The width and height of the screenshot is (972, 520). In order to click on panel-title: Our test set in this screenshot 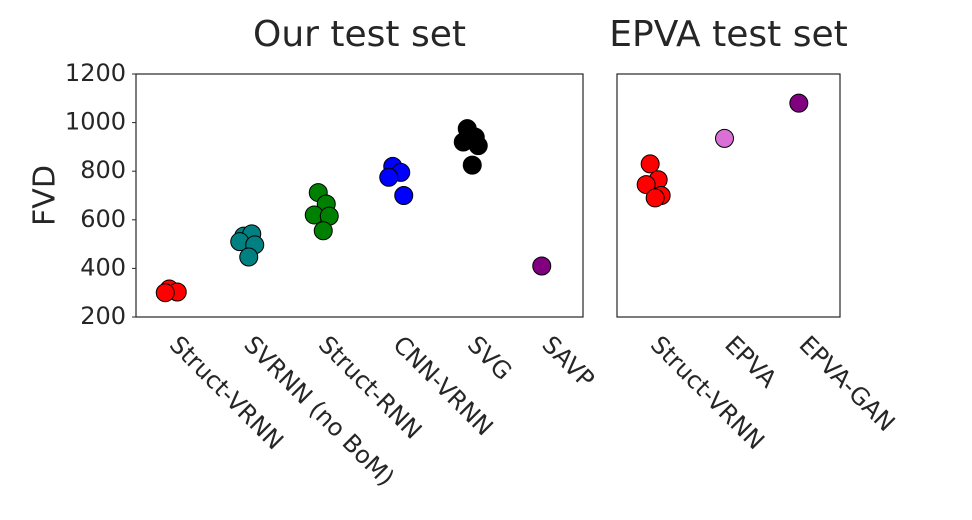, I will do `click(359, 34)`.